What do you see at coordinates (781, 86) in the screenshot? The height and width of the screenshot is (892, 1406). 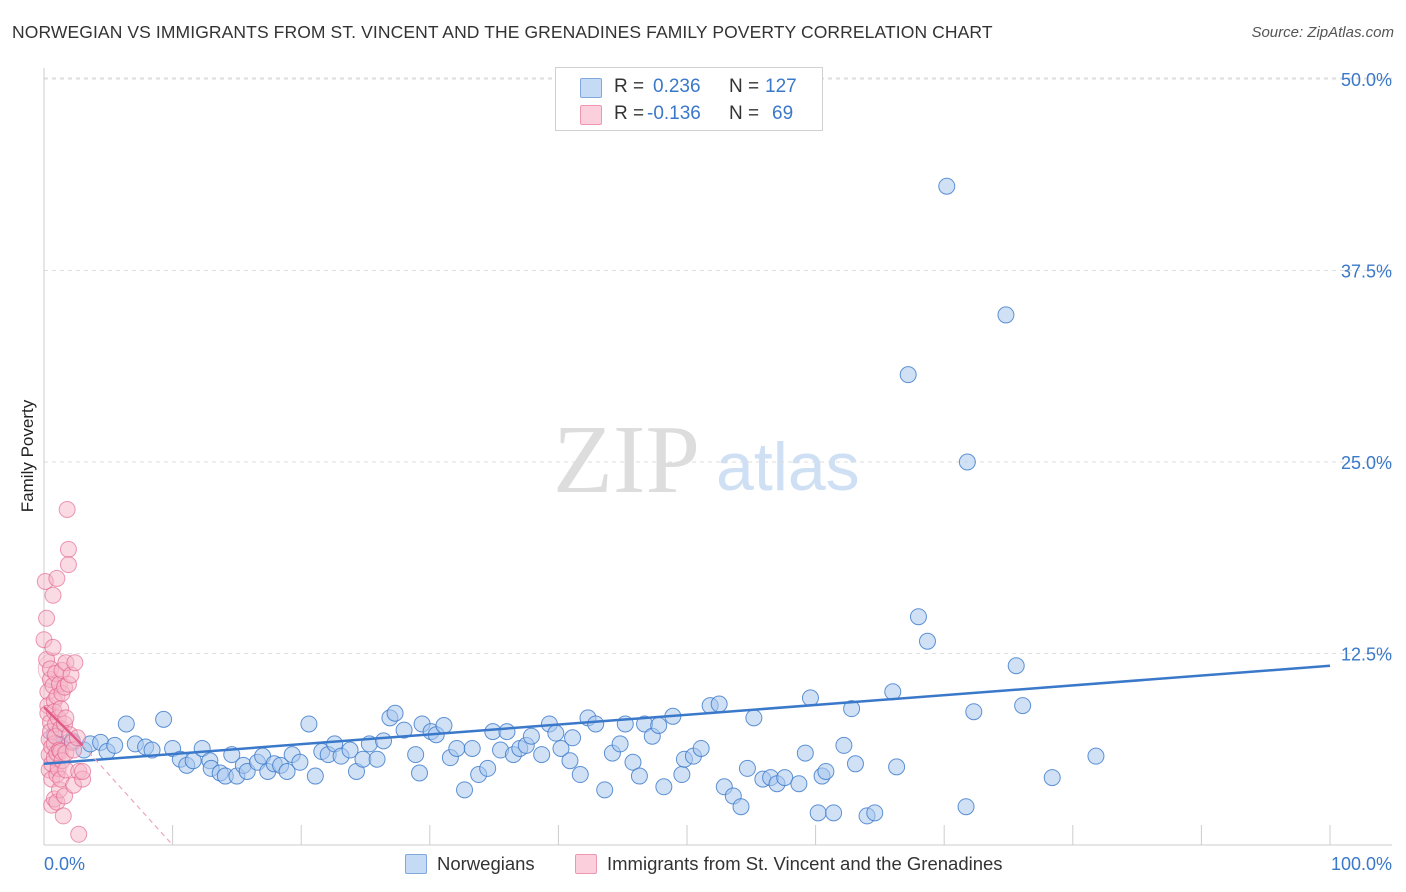 I see `legend-n-value: 127` at bounding box center [781, 86].